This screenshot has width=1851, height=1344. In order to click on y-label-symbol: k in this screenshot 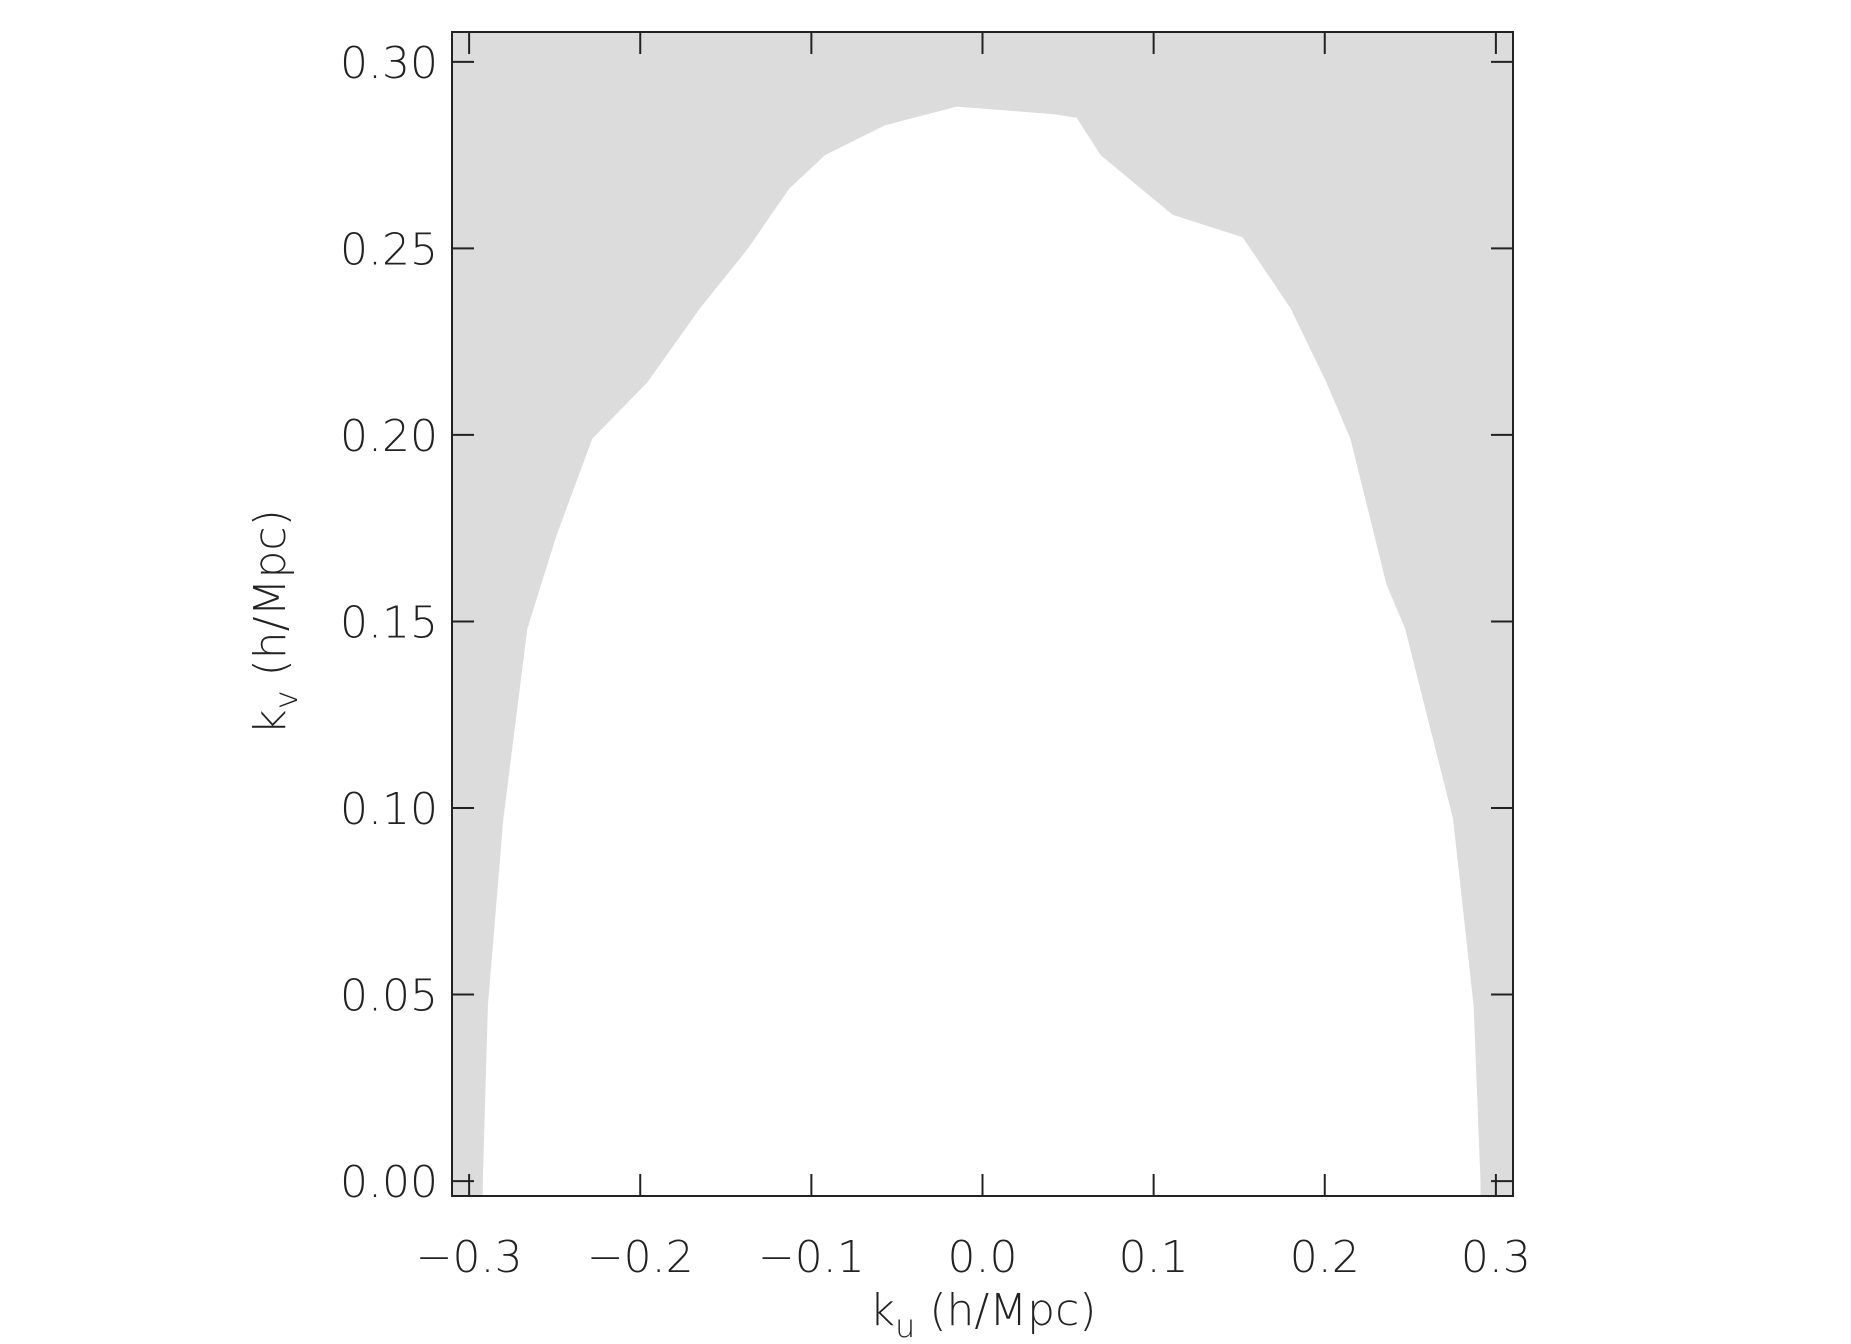, I will do `click(270, 721)`.